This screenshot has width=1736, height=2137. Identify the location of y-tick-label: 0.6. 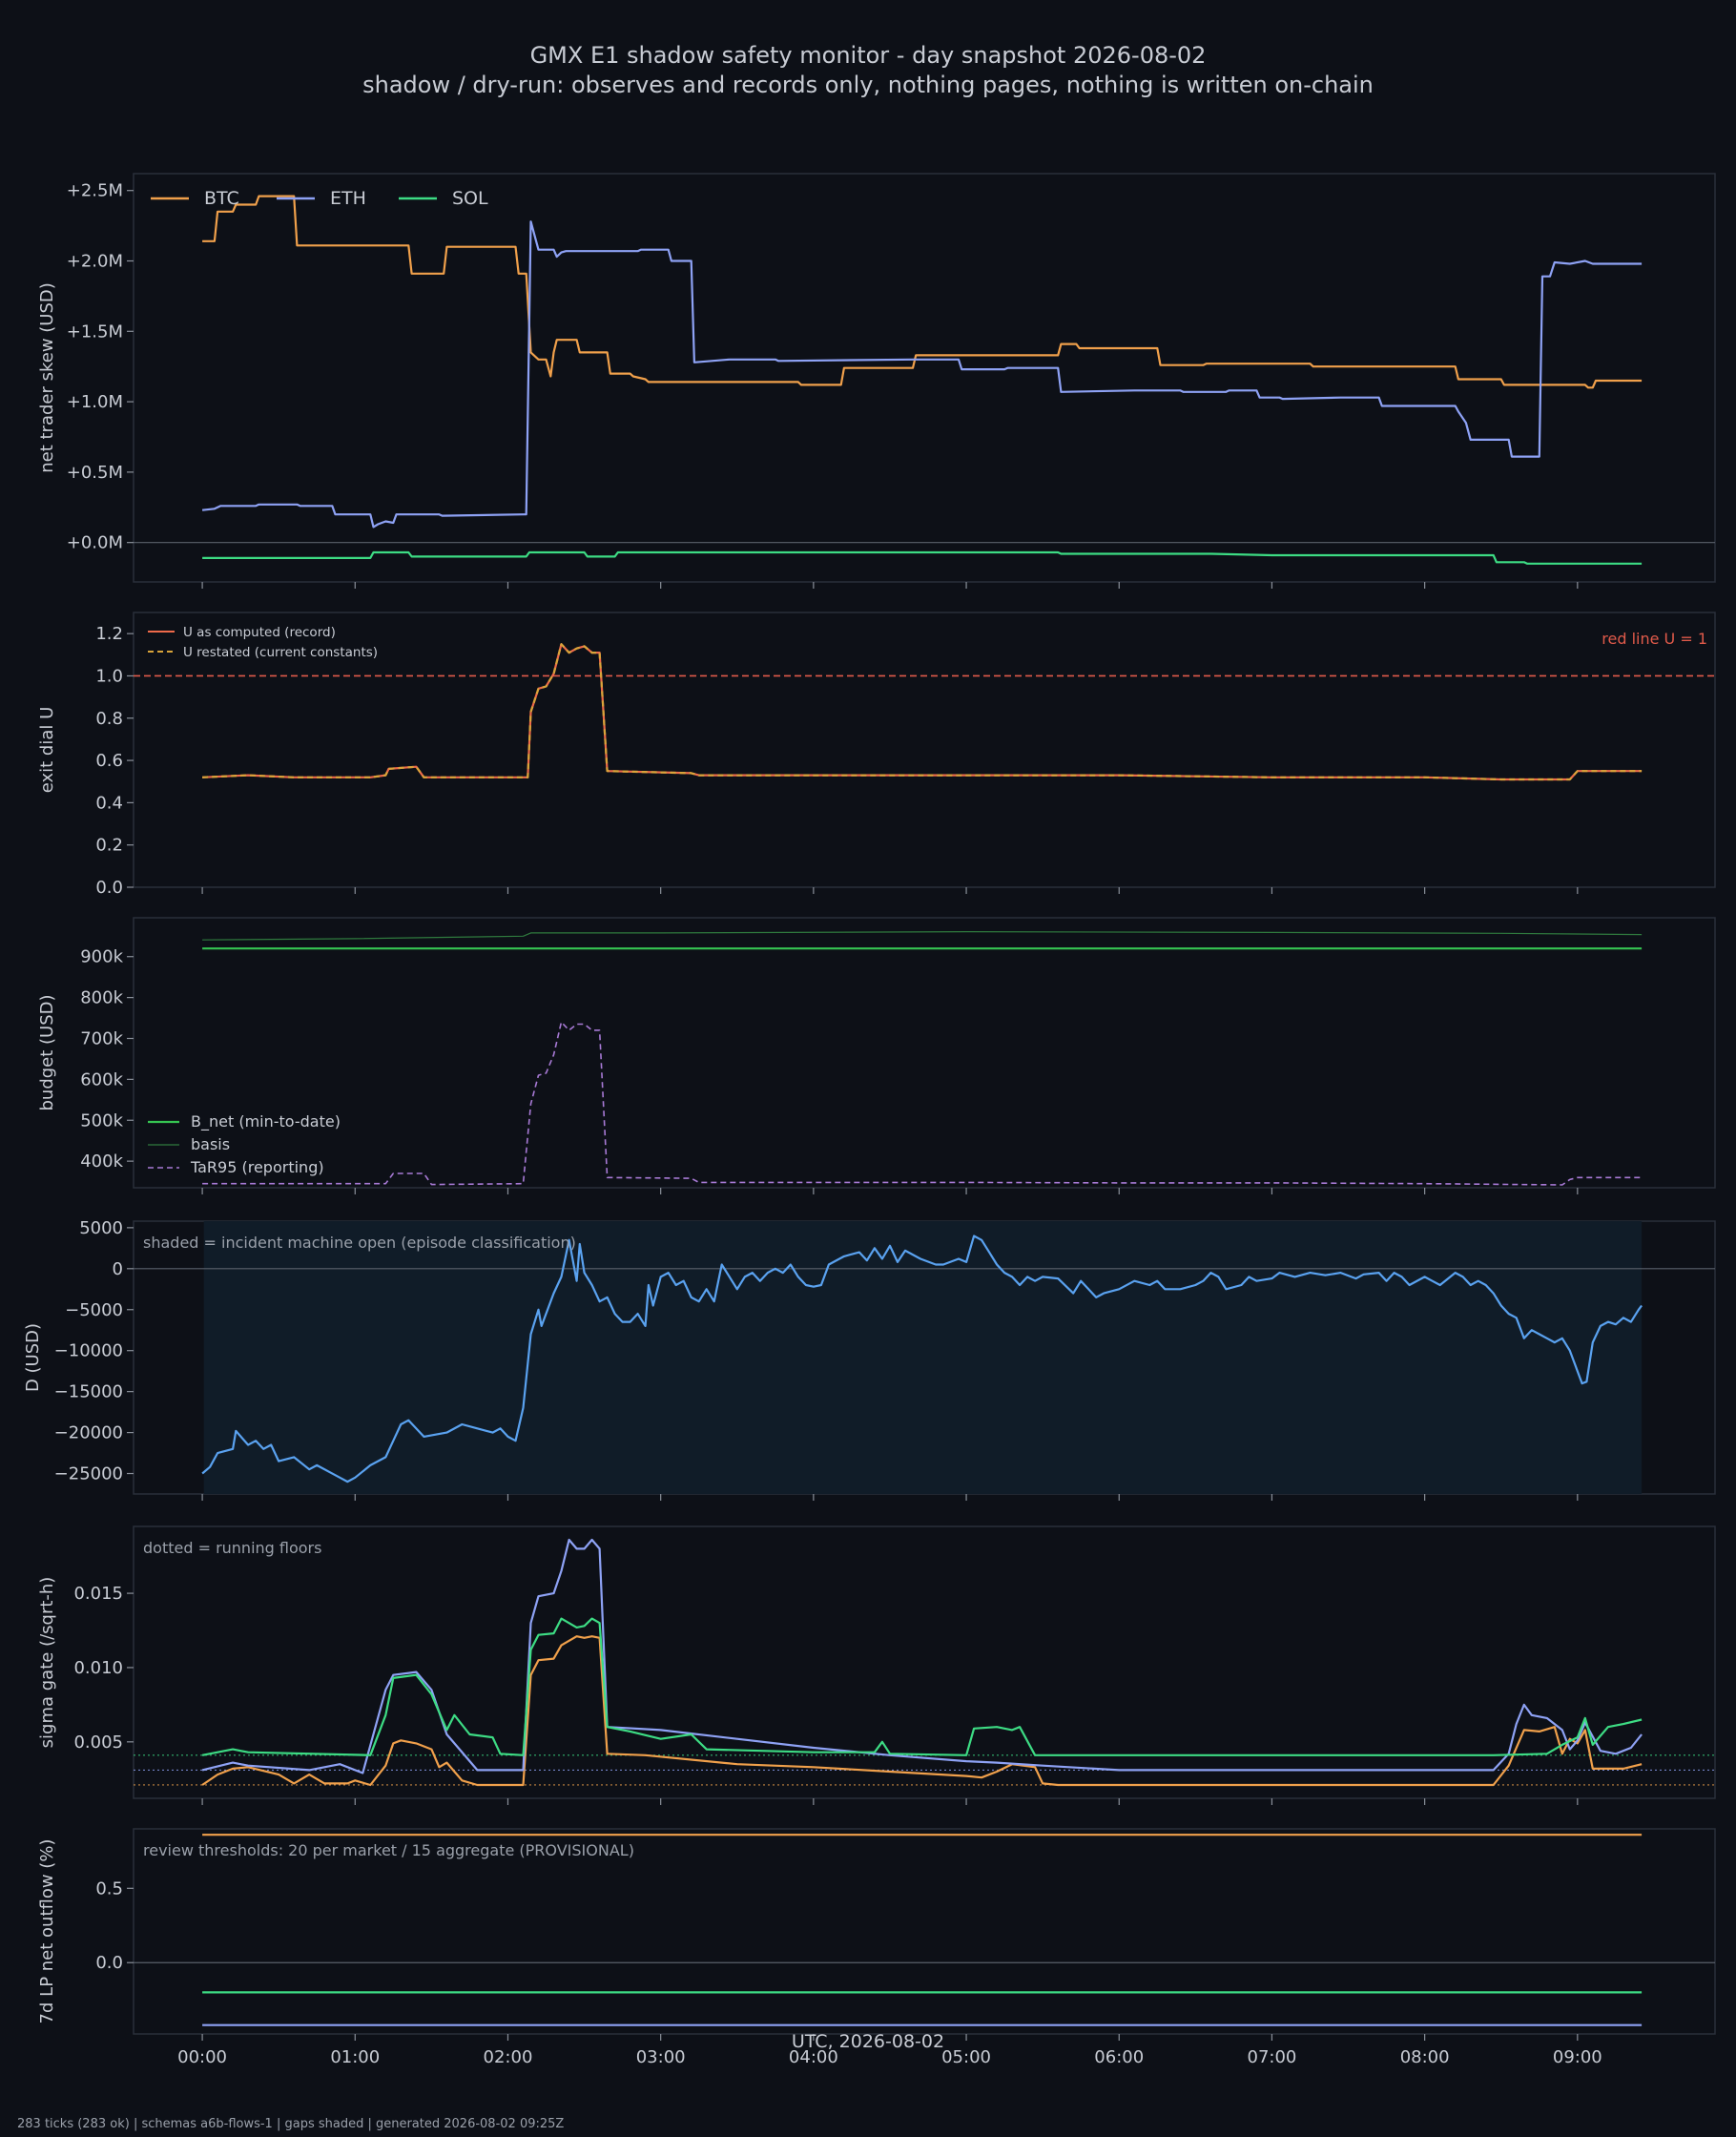
(109, 761).